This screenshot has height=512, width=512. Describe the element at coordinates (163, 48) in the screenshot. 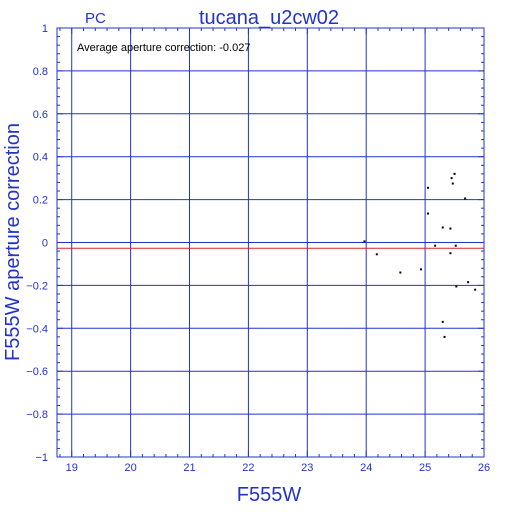

I see `average-annotation: Average aperture correction: -0.027` at that location.